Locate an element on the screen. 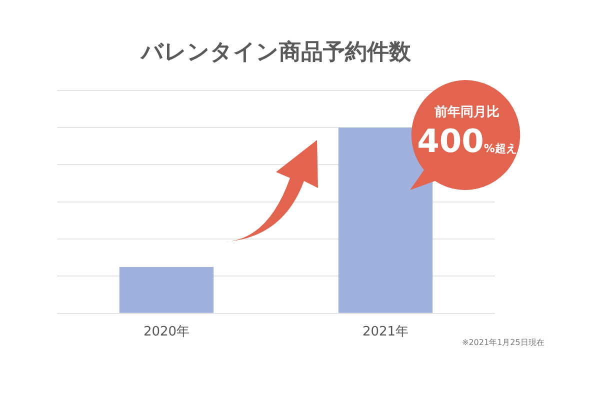 Image resolution: width=600 pixels, height=400 pixels. text: ※2021年1月25日現在 is located at coordinates (503, 342).